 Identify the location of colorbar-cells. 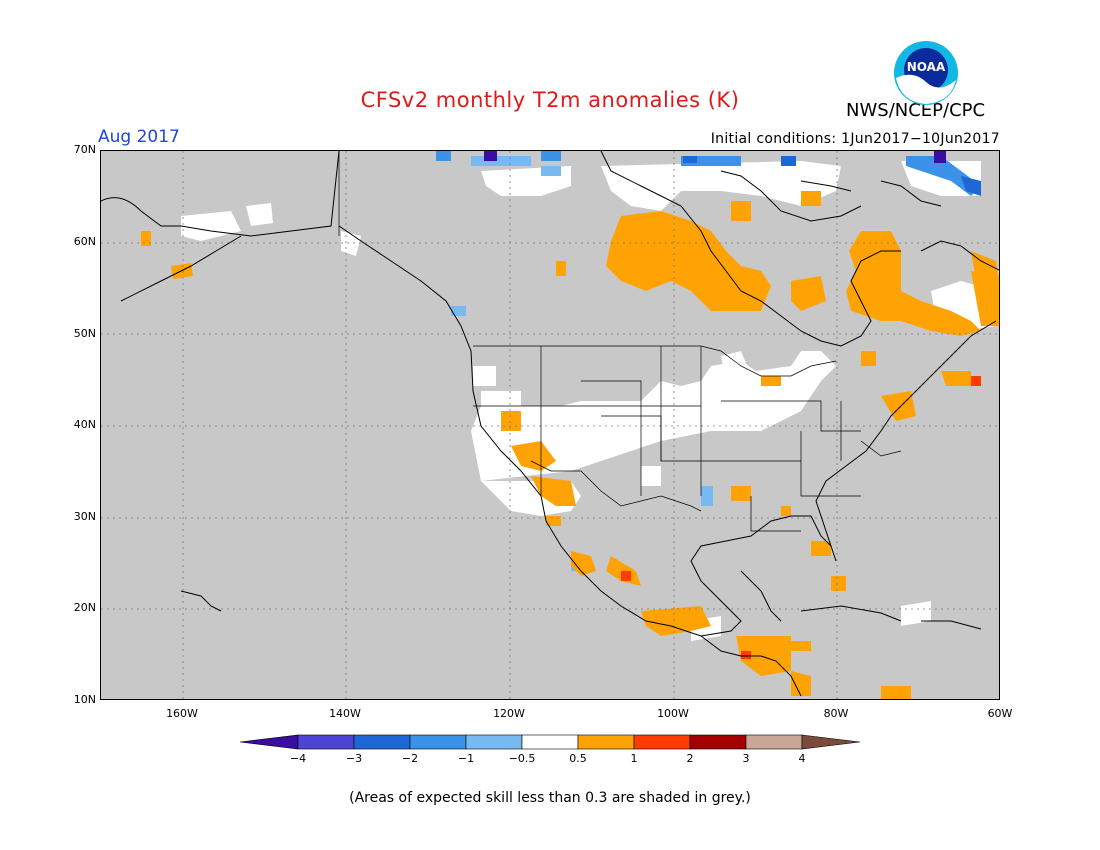
(550, 742).